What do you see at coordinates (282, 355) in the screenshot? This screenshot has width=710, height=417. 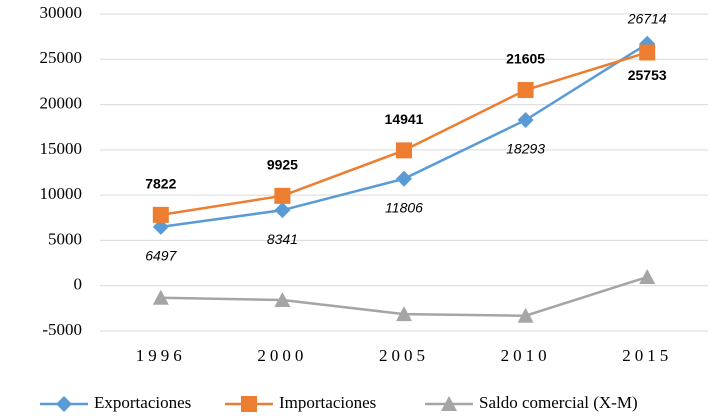 I see `x-tick-label: 2000` at bounding box center [282, 355].